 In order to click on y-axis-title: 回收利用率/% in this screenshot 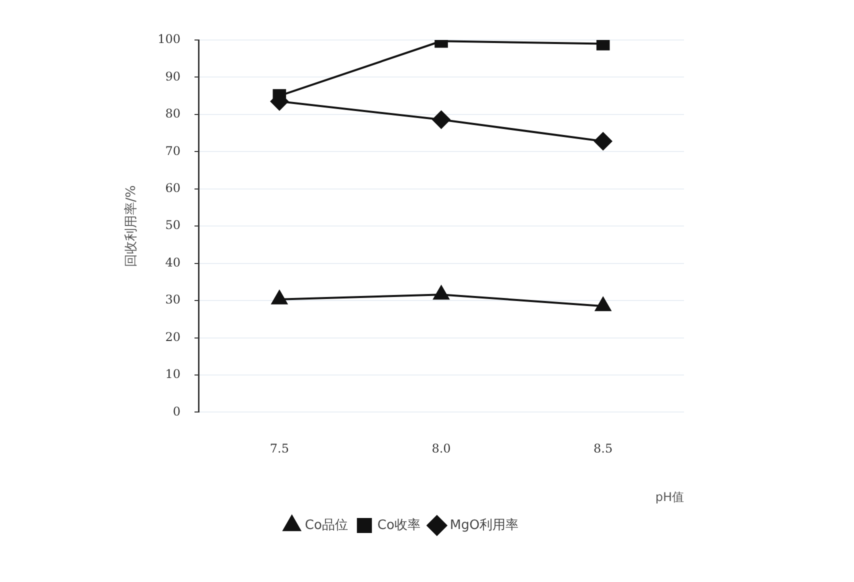, I will do `click(131, 226)`.